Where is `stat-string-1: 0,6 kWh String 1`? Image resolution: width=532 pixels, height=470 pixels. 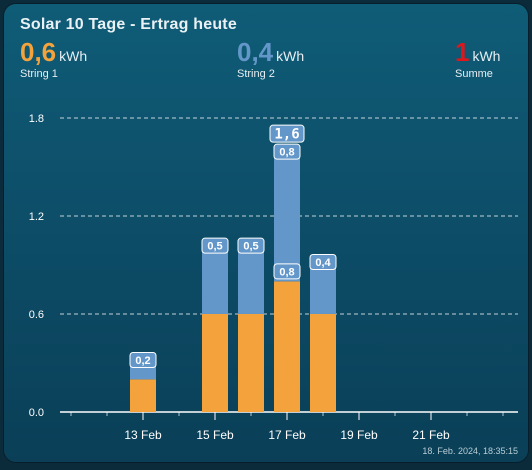
stat-string-1: 0,6 kWh String 1 is located at coordinates (53, 59).